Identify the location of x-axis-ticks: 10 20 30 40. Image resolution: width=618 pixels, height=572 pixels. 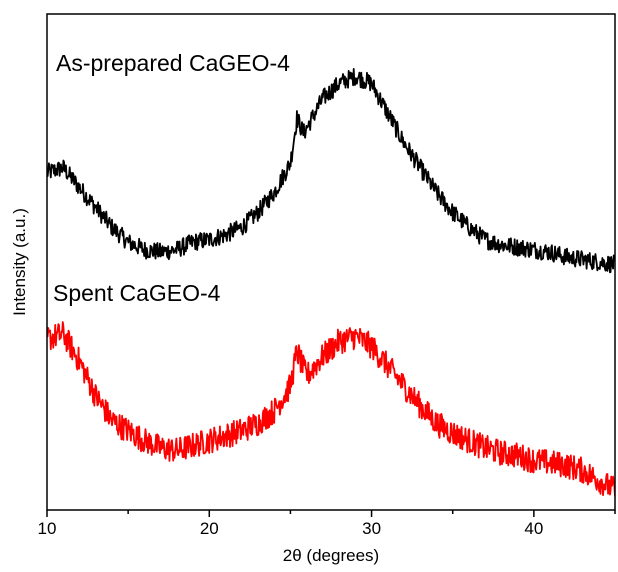
(327, 524).